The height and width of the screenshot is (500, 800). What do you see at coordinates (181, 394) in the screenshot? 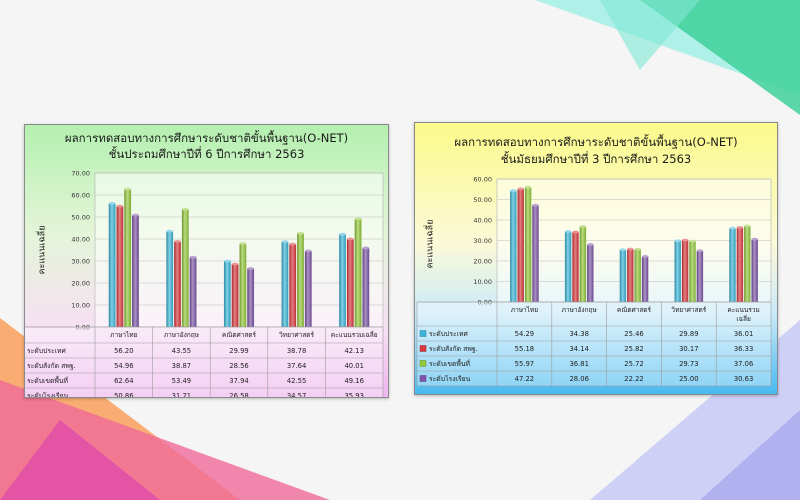
I see `data-label: 31.71` at bounding box center [181, 394].